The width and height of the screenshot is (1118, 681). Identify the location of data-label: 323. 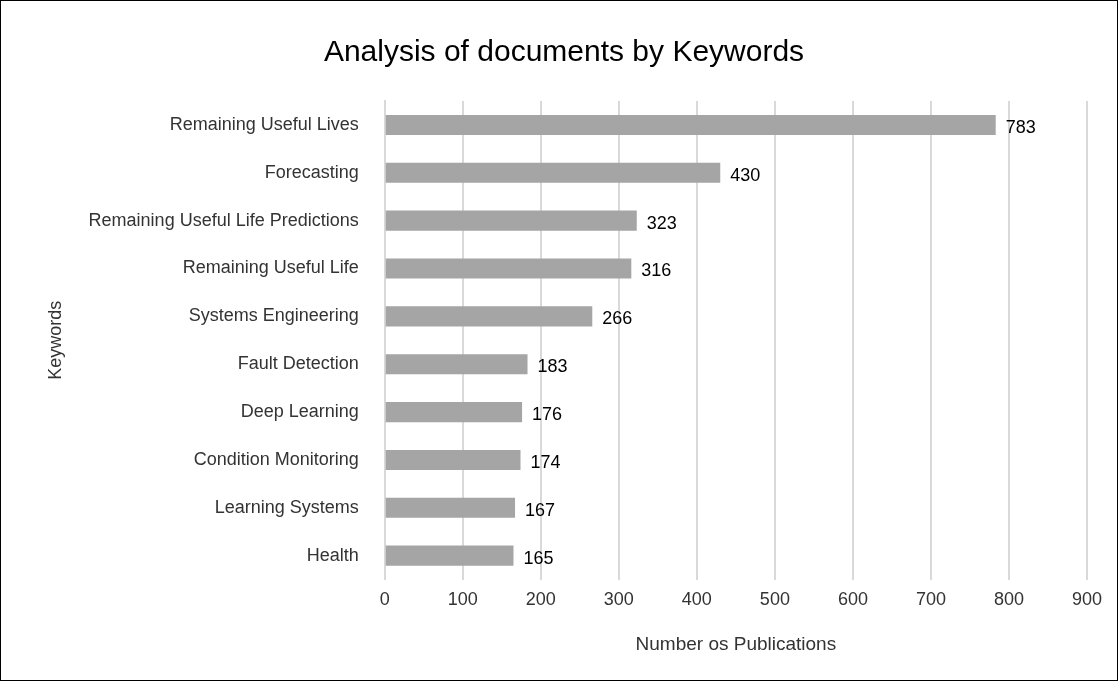
(661, 222).